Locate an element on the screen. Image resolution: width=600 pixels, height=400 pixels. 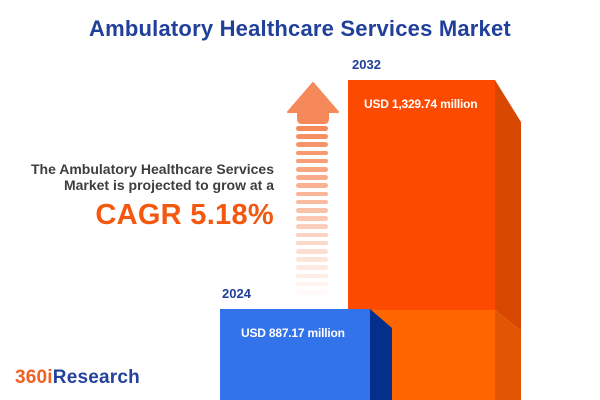
bar-2024-year-label: 2024 is located at coordinates (236, 293).